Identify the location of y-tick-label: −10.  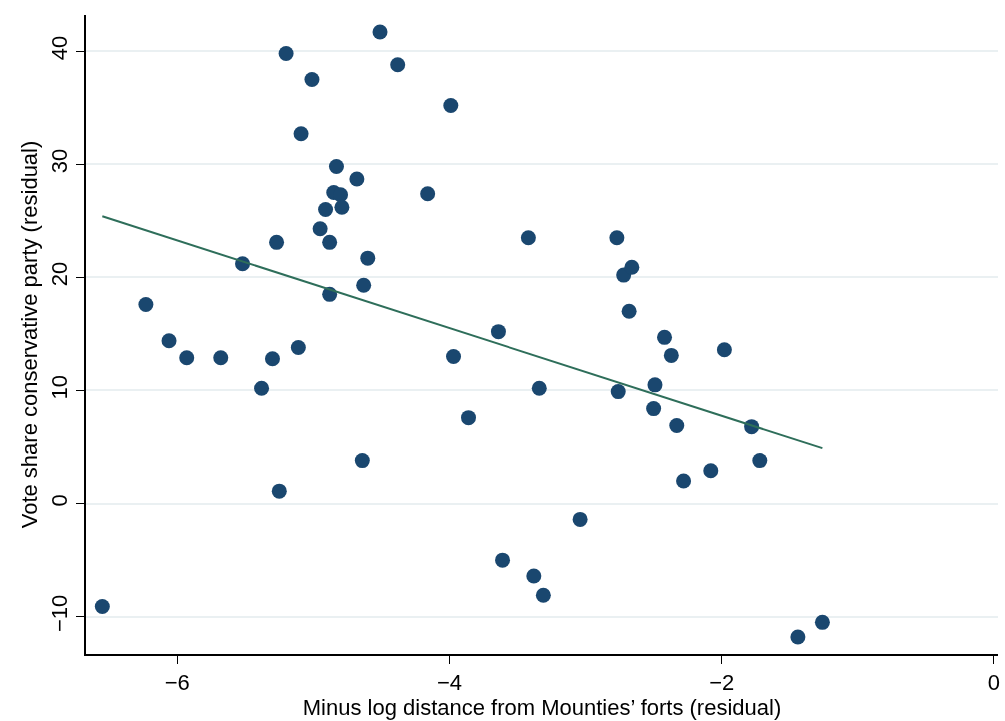
(60, 613).